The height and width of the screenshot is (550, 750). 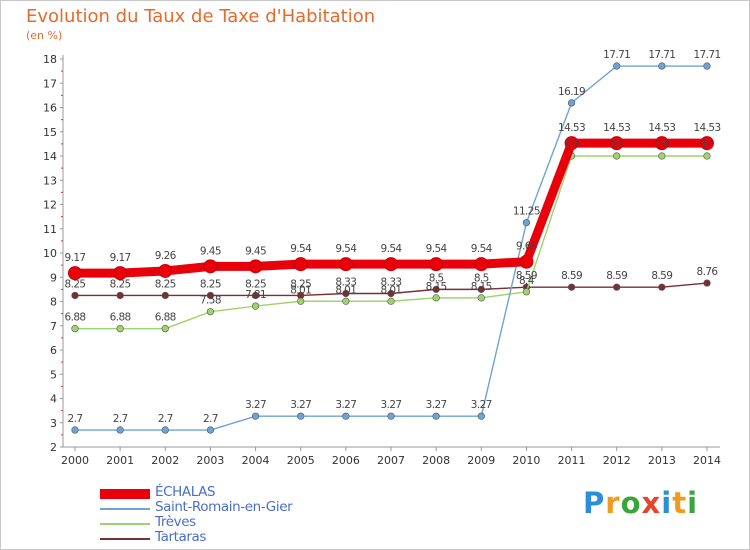 What do you see at coordinates (53, 374) in the screenshot?
I see `y-tick-label: 5` at bounding box center [53, 374].